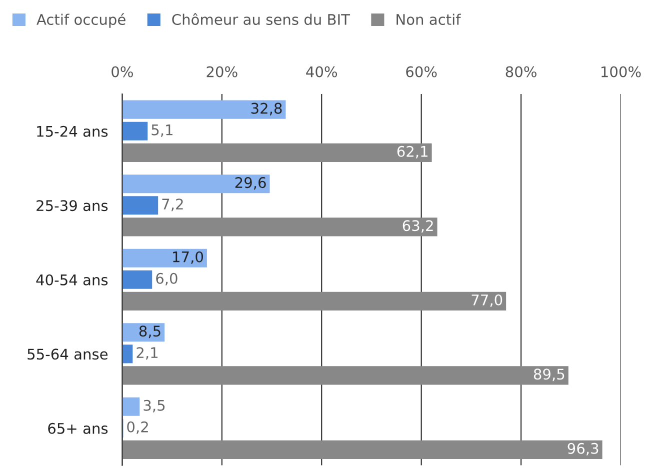 The width and height of the screenshot is (650, 470). I want to click on data-label: 6,0, so click(167, 279).